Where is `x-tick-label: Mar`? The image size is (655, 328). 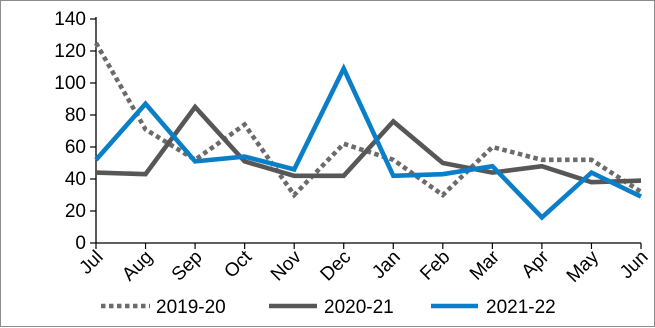 x-tick-label: Mar is located at coordinates (485, 265).